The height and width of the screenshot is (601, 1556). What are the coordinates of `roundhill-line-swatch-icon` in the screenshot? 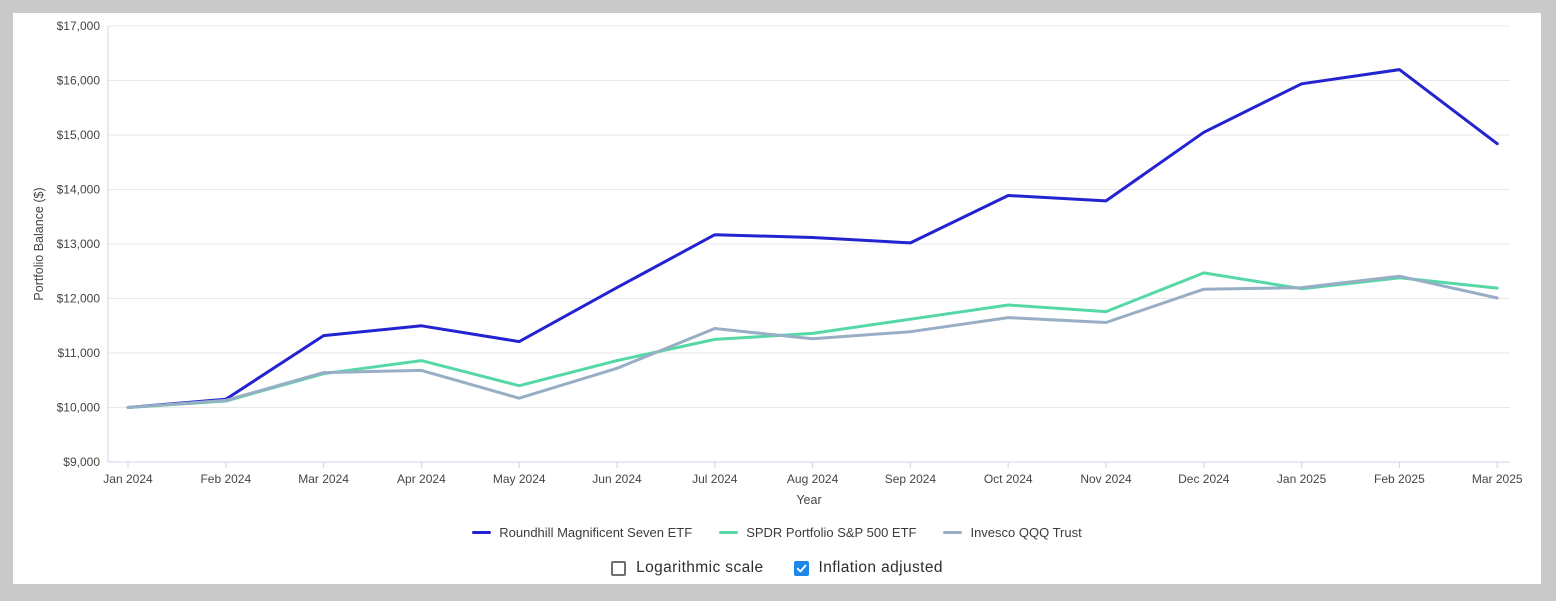 It's located at (482, 532).